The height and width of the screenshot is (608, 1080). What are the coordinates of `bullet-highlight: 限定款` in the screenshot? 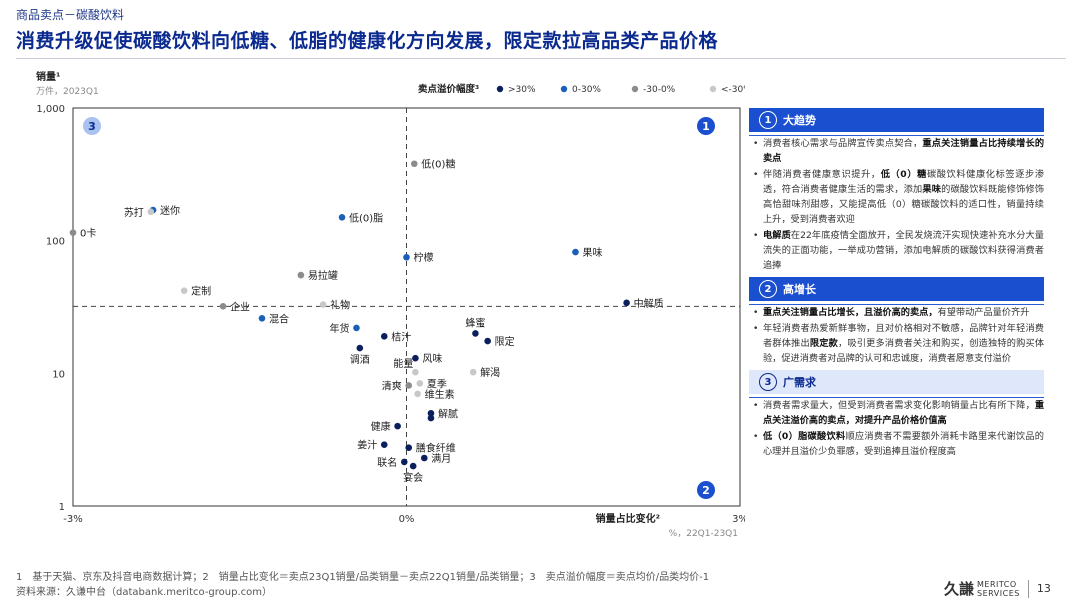 It's located at (823, 343).